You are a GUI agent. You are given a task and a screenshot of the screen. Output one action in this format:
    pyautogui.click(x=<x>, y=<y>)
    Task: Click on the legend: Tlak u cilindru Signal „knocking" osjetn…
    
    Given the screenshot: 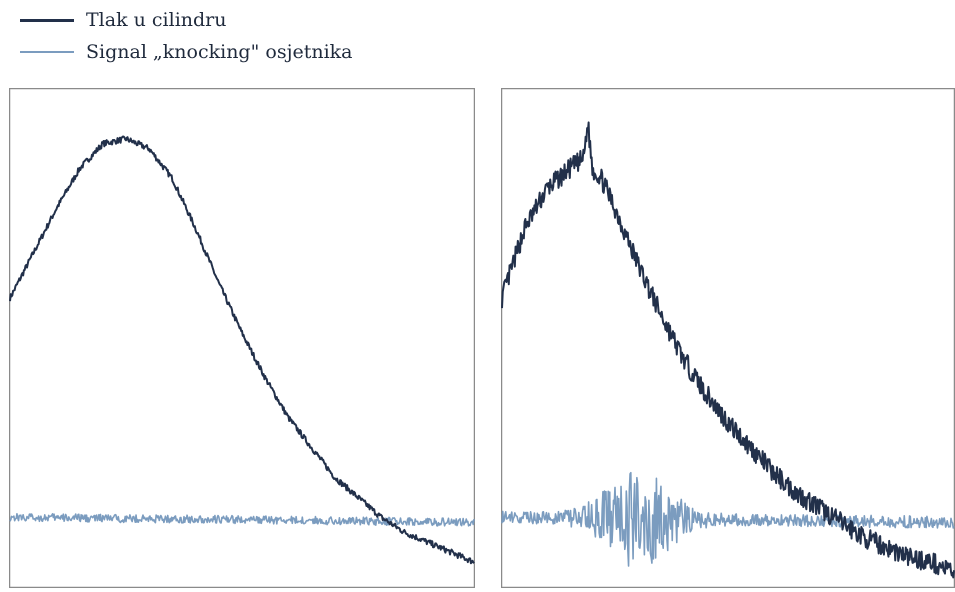 What is the action you would take?
    pyautogui.click(x=186, y=36)
    